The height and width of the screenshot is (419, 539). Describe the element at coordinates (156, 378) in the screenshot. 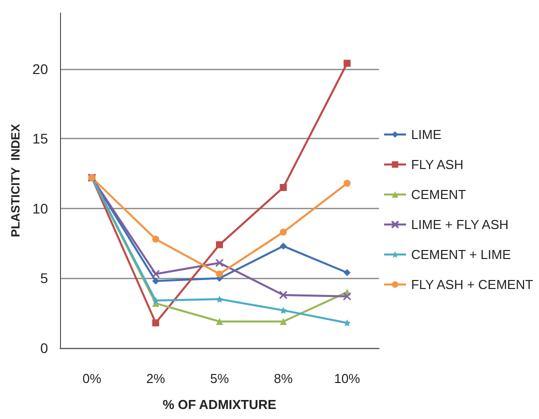

I see `x-tick-label: 2%` at that location.